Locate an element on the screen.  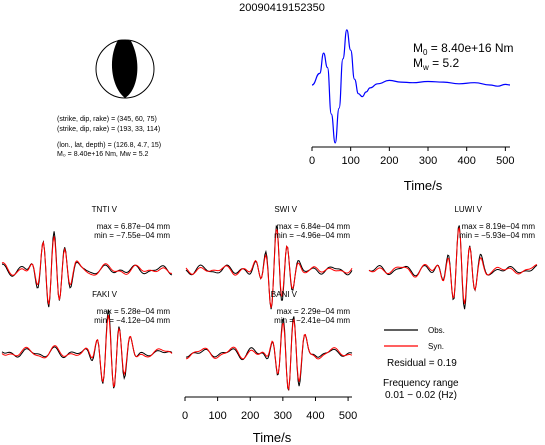
focal-mechanism-beachball is located at coordinates (125, 69).